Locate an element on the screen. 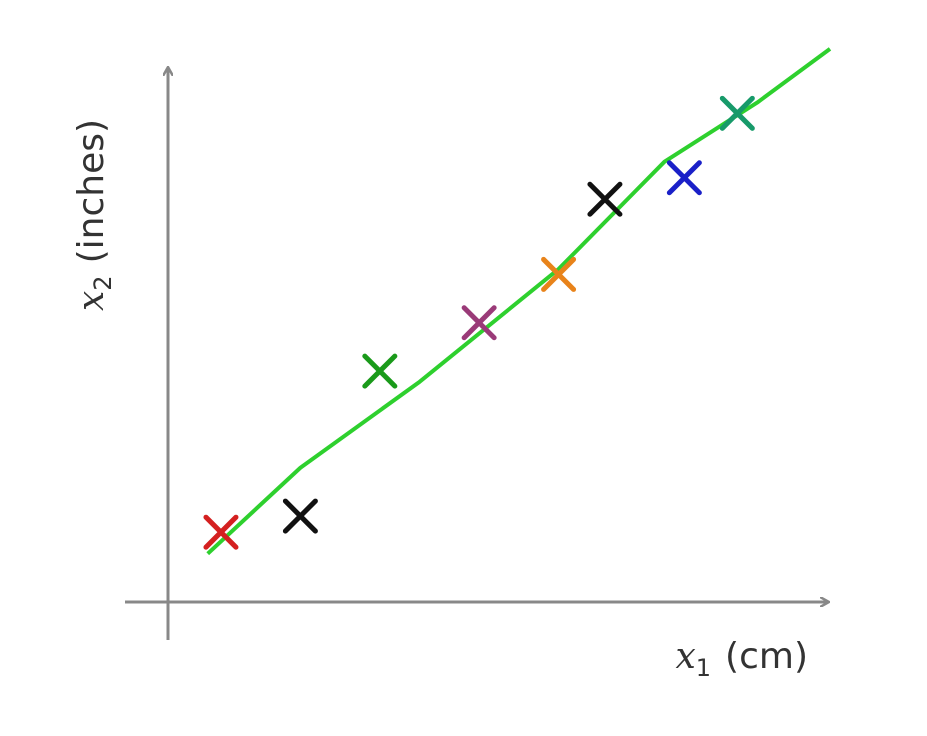 This screenshot has width=927, height=736. y-label-var: x is located at coordinates (91, 301).